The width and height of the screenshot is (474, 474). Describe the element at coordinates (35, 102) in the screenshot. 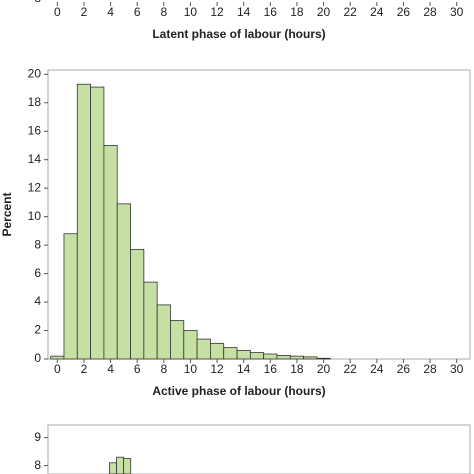

I see `y-tick-label: 18` at that location.